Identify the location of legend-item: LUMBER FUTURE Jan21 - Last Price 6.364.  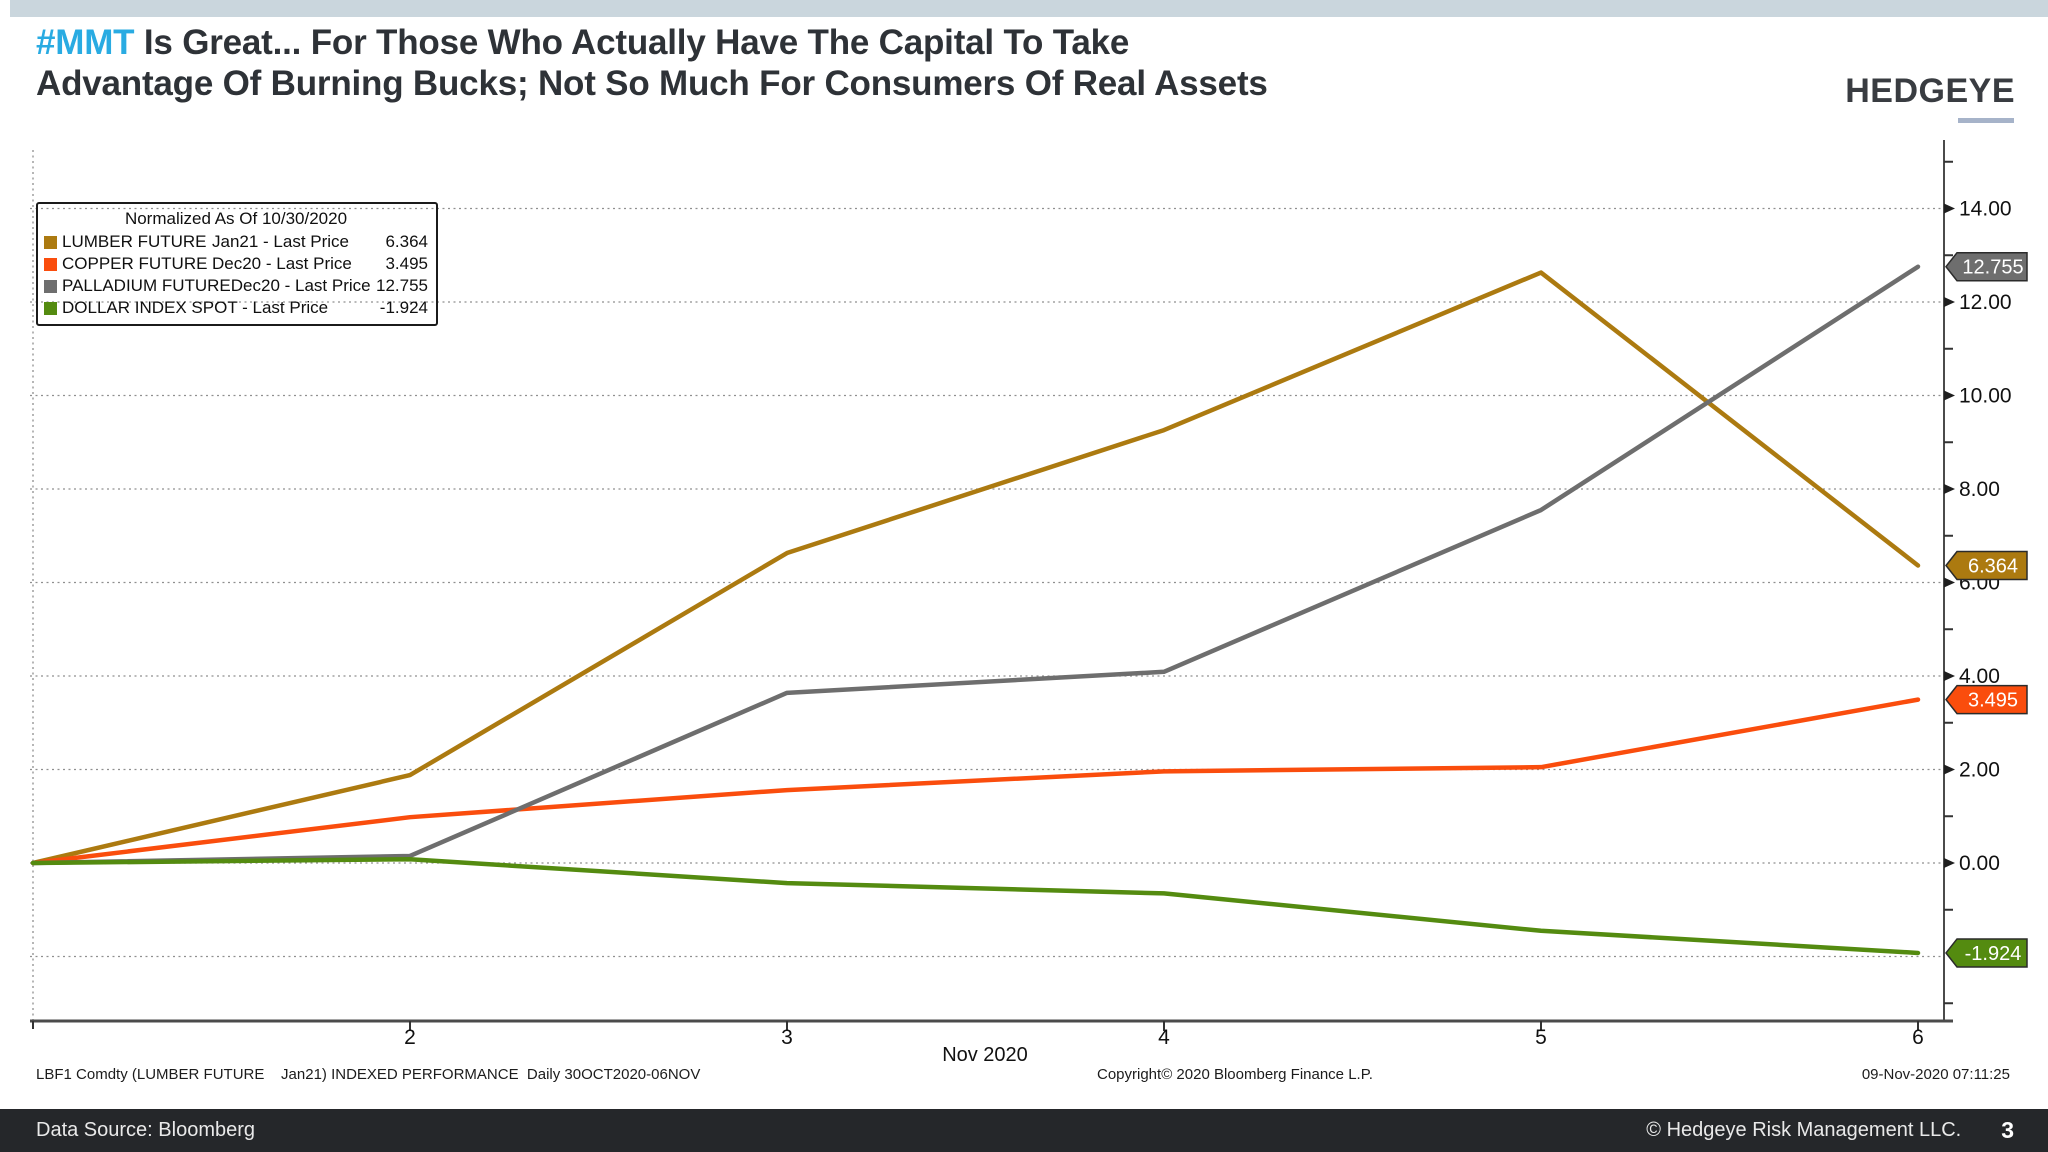
(236, 242).